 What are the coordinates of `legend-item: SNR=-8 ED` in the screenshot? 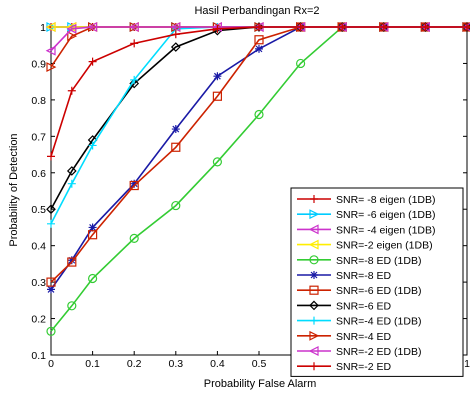 It's located at (344, 276).